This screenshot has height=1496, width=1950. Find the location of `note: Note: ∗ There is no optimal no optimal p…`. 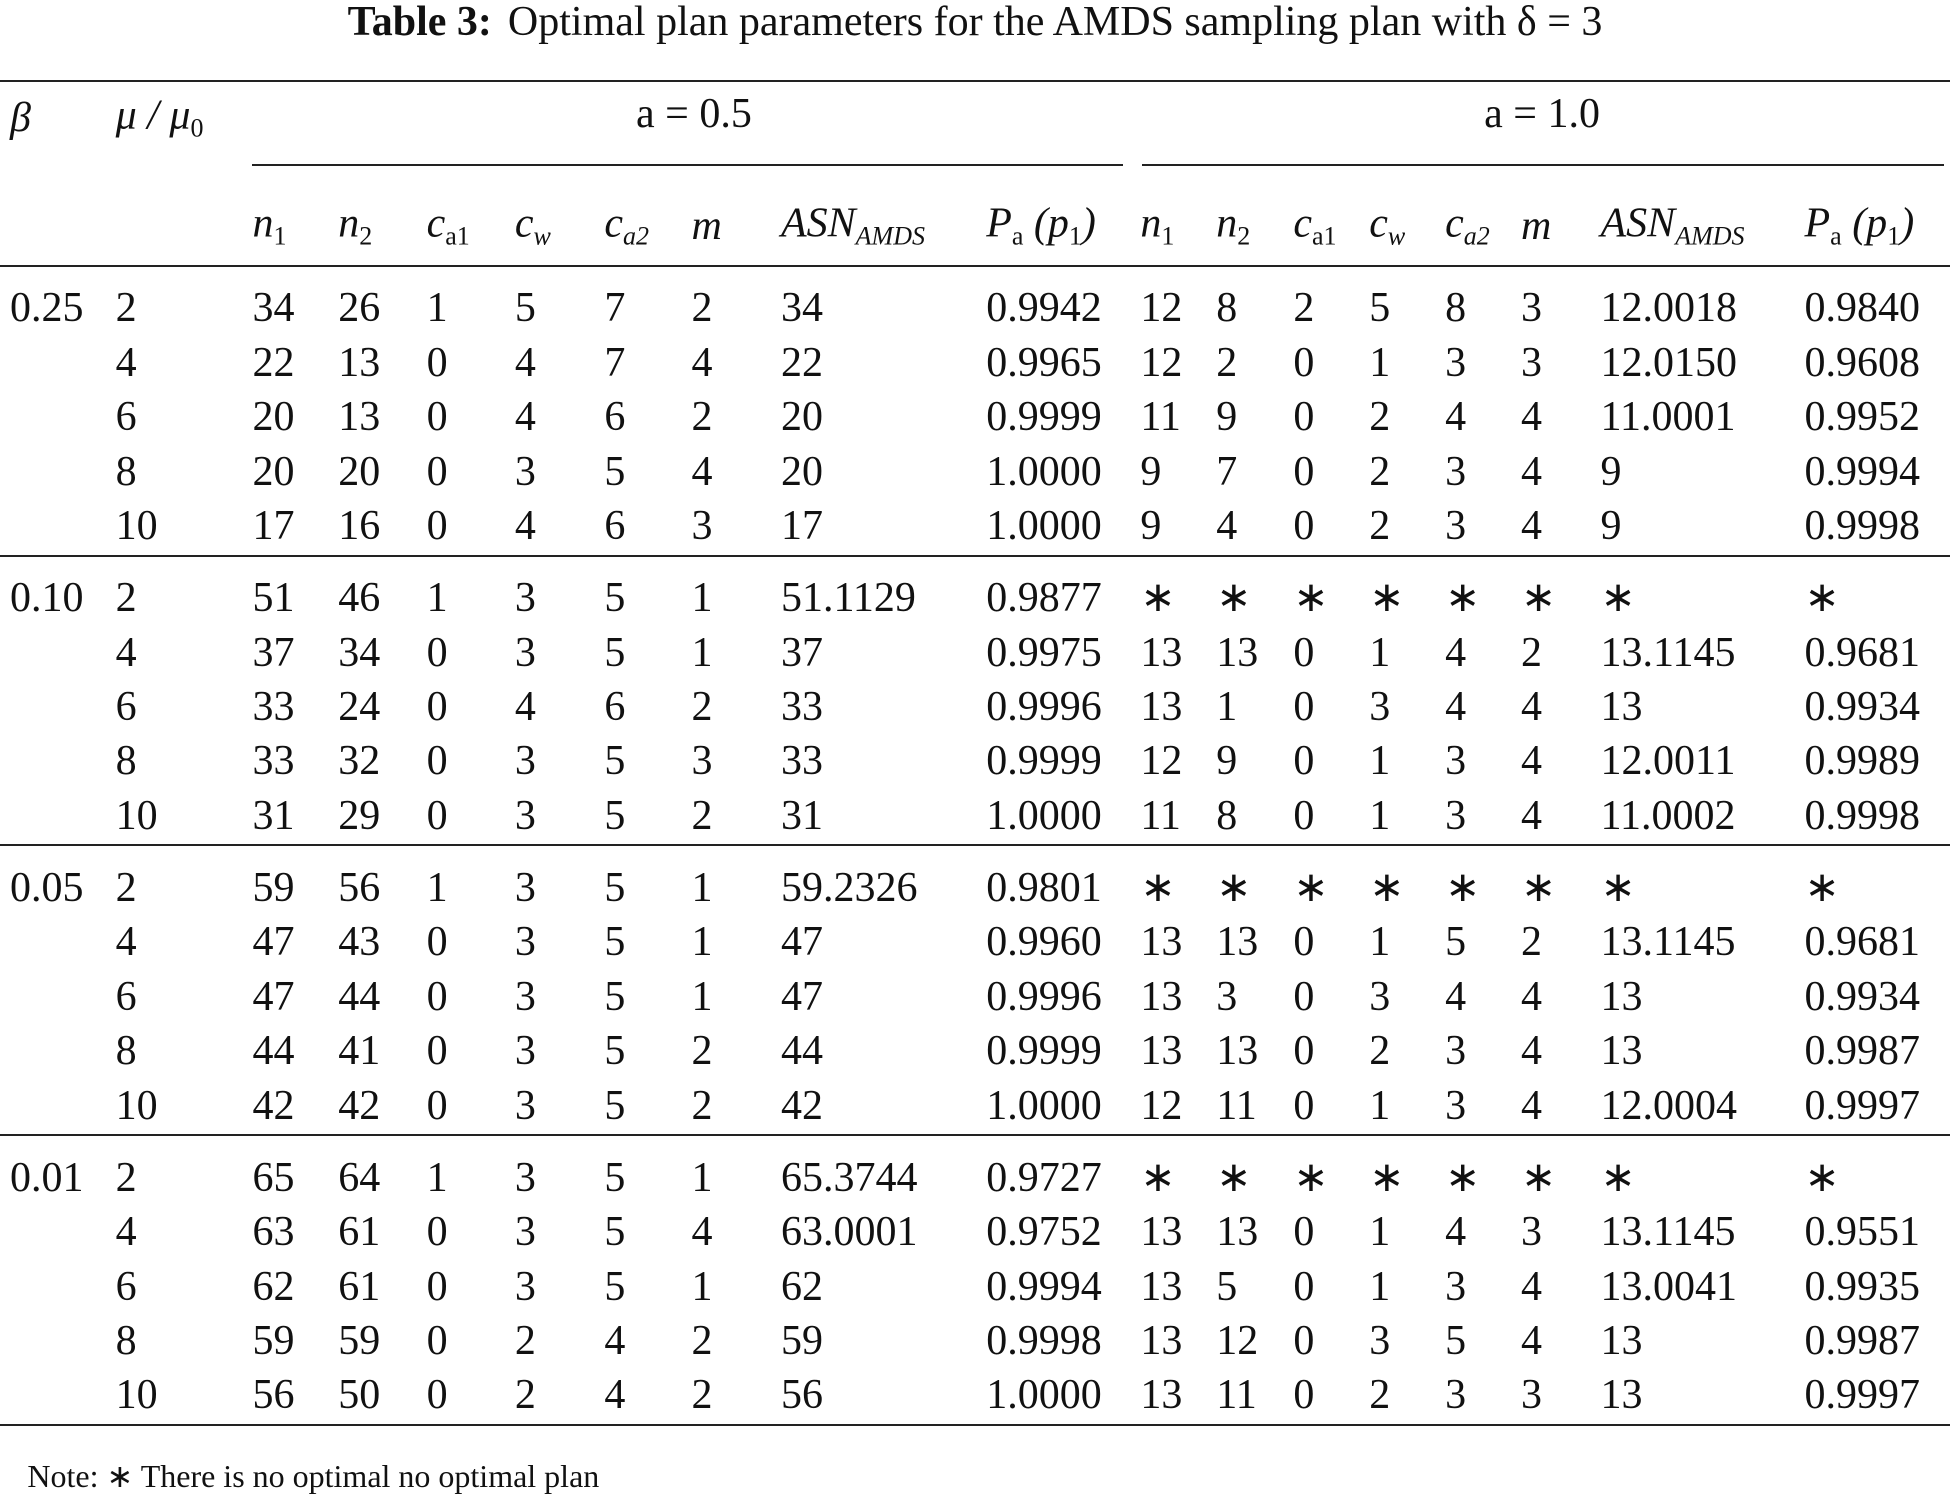

note: Note: ∗ There is no optimal no optimal p… is located at coordinates (313, 1476).